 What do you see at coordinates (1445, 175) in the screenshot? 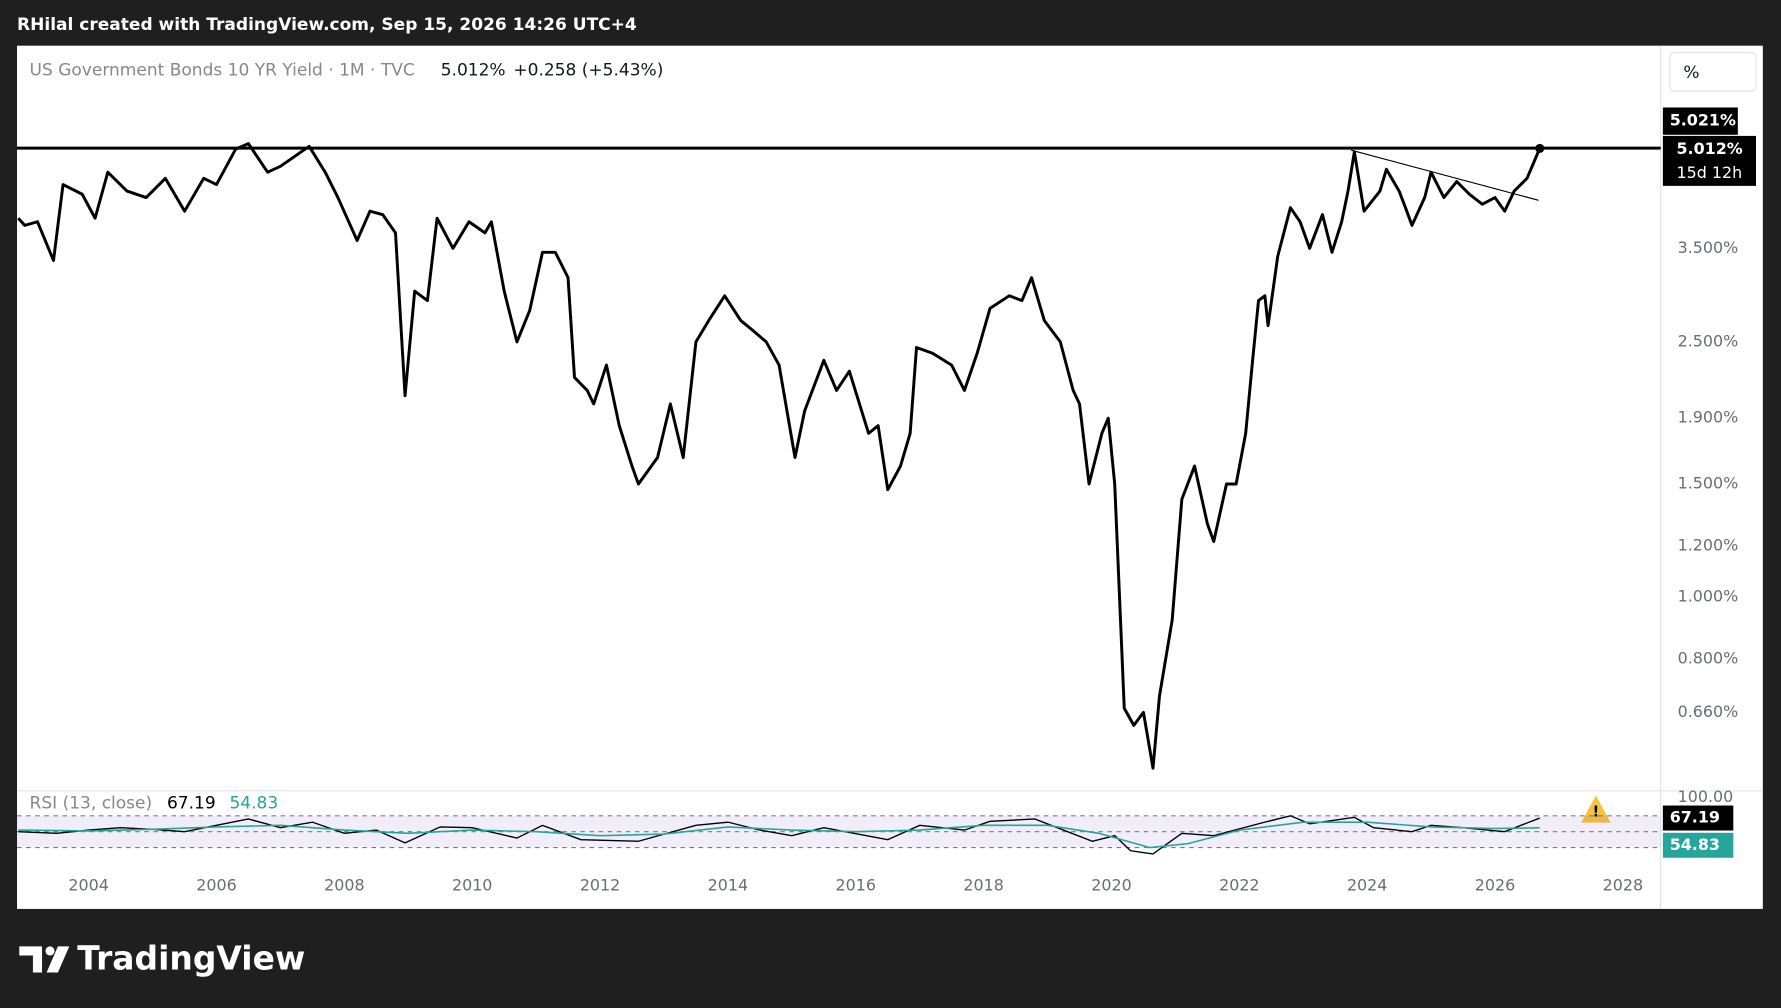
I see `trendline` at bounding box center [1445, 175].